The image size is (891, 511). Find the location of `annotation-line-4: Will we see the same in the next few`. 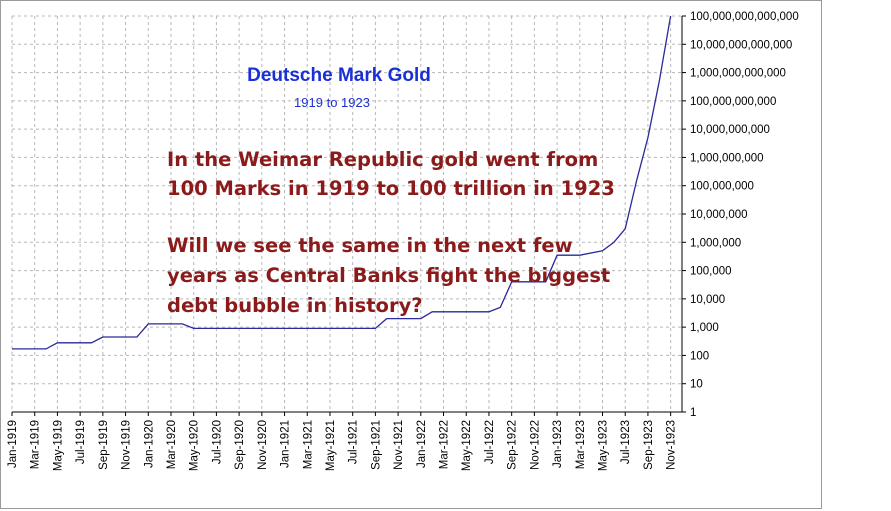

annotation-line-4: Will we see the same in the next few is located at coordinates (370, 245).